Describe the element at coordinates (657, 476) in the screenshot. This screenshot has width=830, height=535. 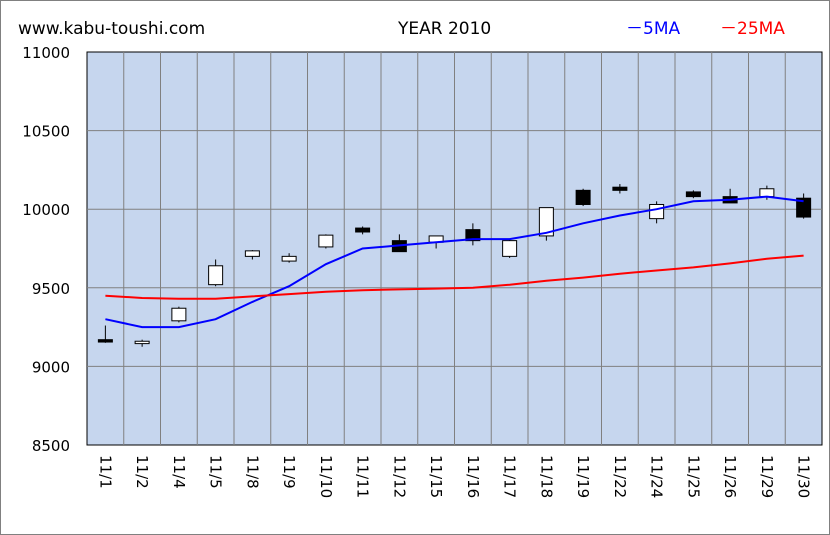
I see `x-tick-label: 11/24` at that location.